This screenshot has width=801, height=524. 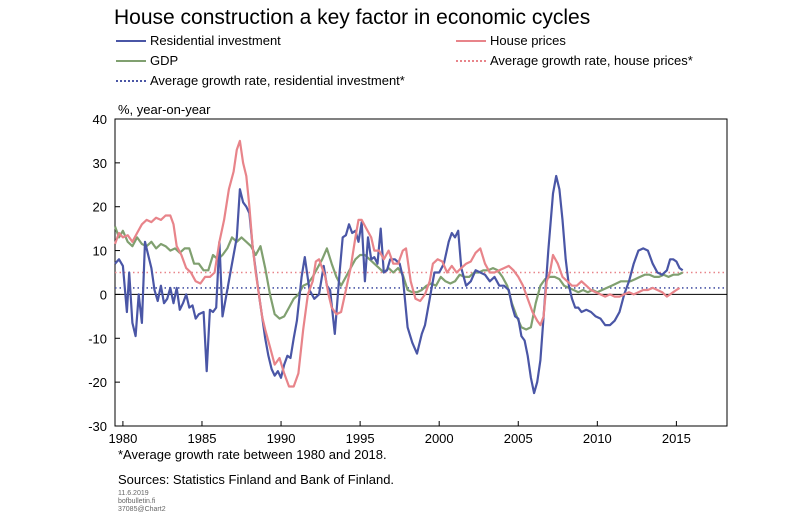 I want to click on y-axis-unit-label: %, year-on-year, so click(x=164, y=109).